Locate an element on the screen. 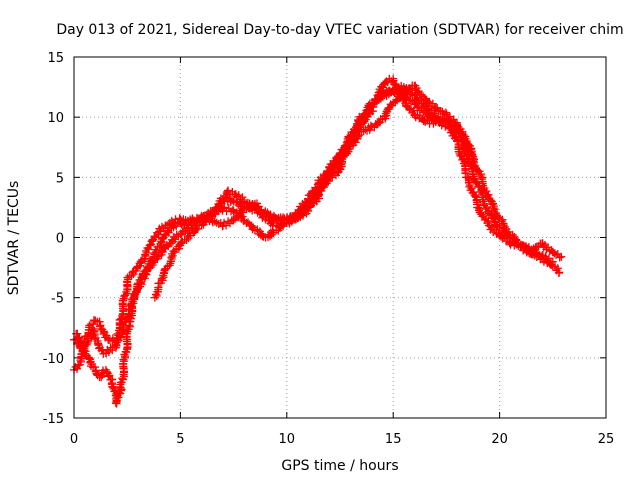 Image resolution: width=640 pixels, height=480 pixels. x-tick-label: 25 is located at coordinates (606, 439).